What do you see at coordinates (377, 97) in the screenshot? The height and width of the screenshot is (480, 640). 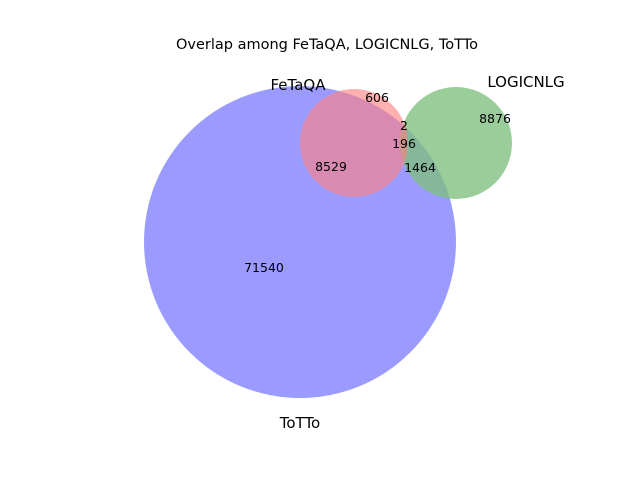 I see `fetaqa-only-count: 606` at bounding box center [377, 97].